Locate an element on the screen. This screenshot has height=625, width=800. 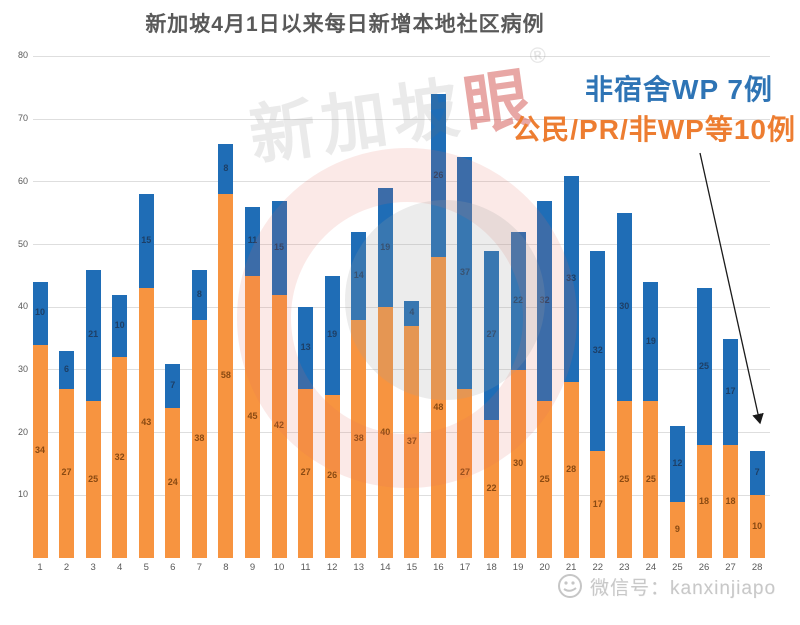
y-axis-tick-label: 30 is located at coordinates (22, 368).